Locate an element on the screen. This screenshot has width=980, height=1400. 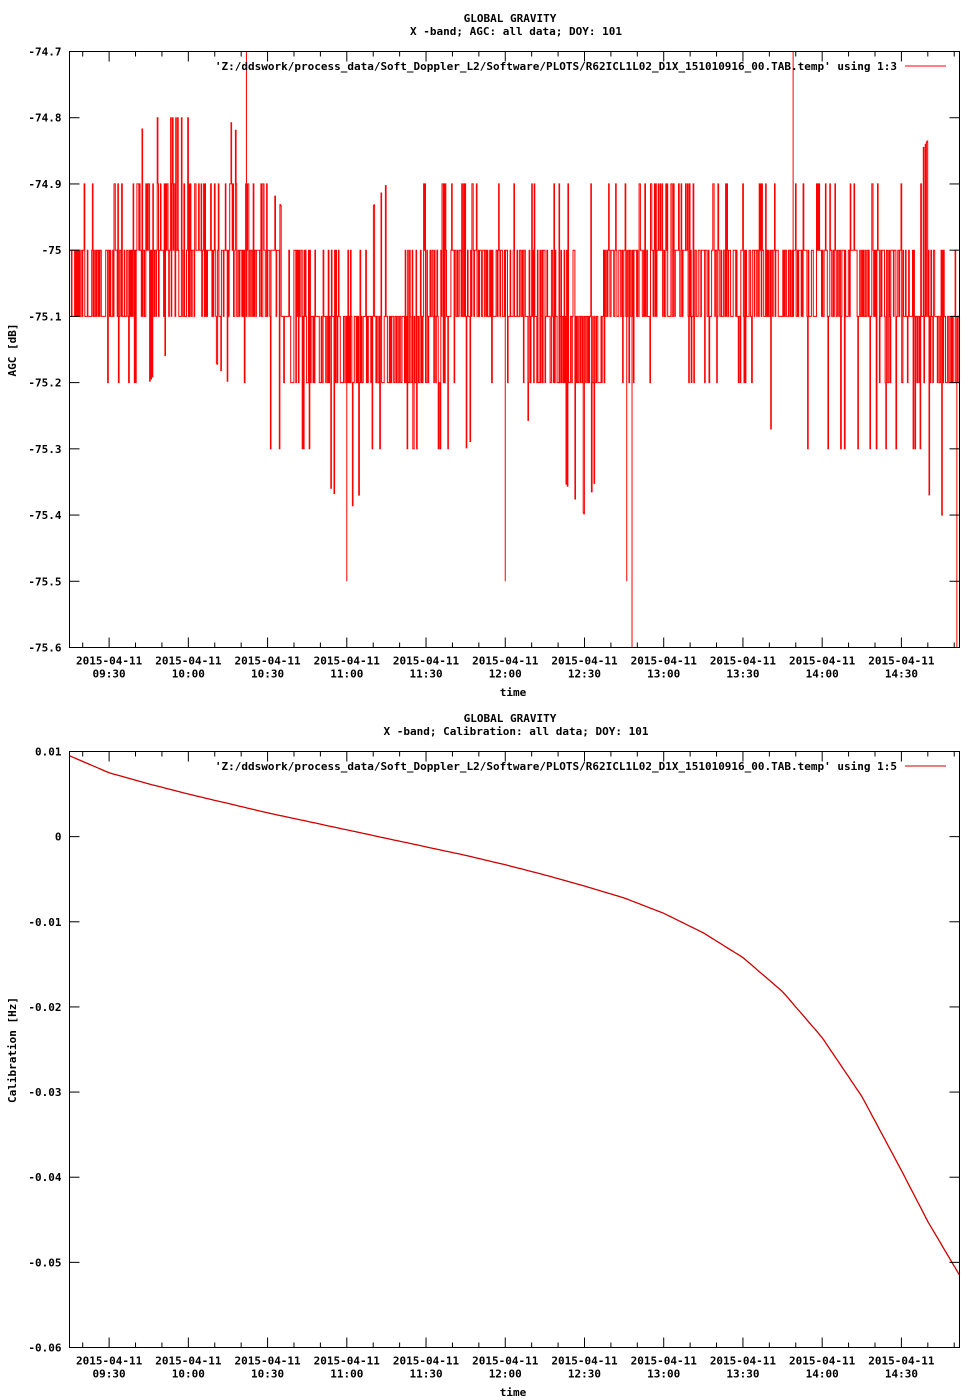
y-tick-label: -0.06 is located at coordinates (44, 1348).